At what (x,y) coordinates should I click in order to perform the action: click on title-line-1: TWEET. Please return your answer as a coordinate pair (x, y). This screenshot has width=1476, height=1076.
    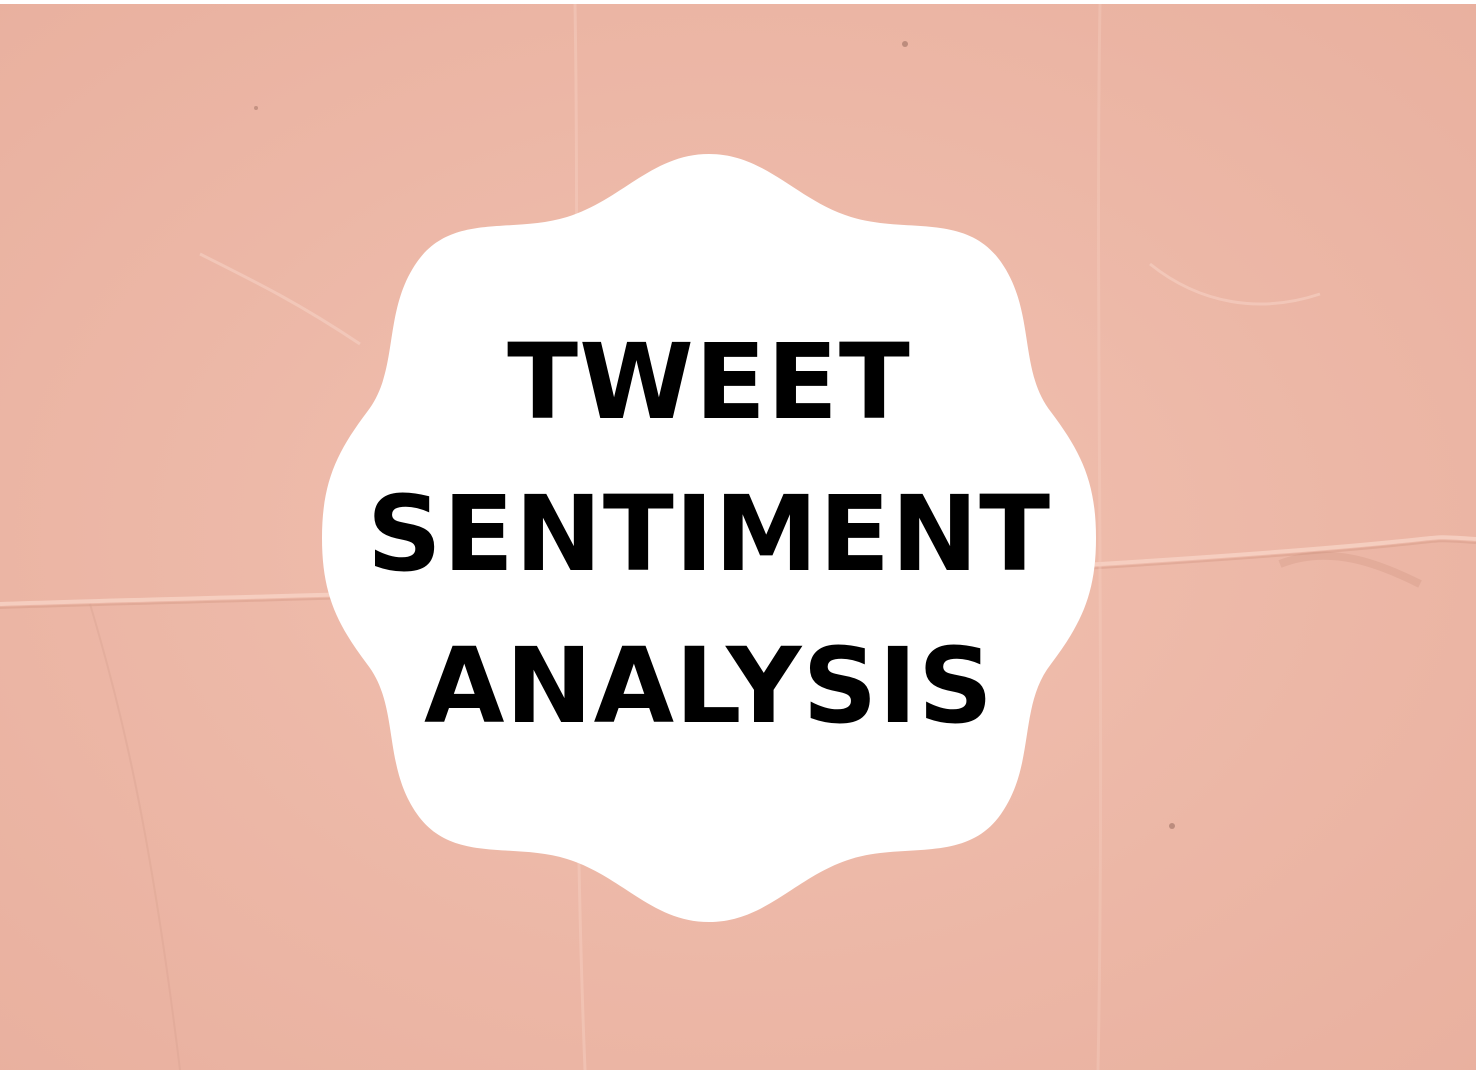
    Looking at the image, I should click on (709, 382).